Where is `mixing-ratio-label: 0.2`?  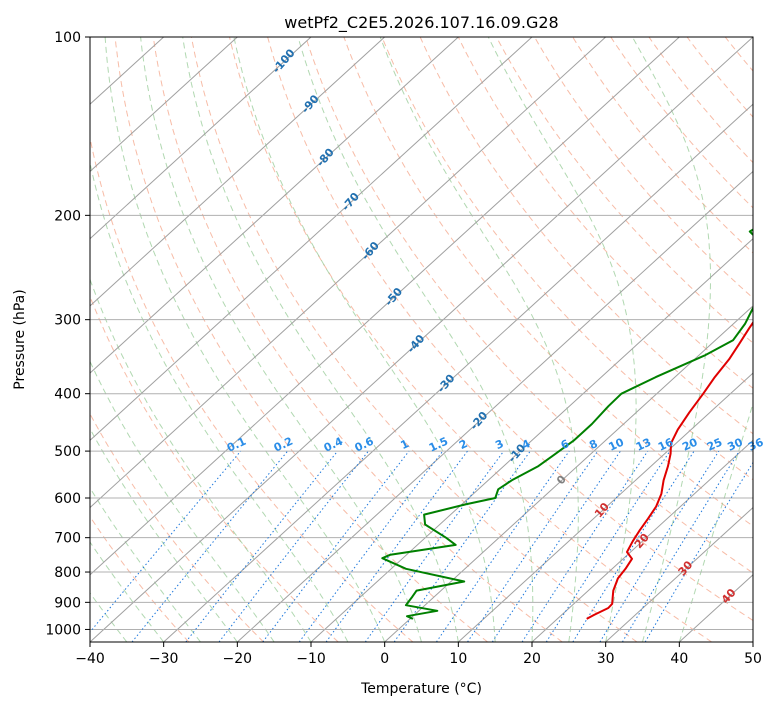
mixing-ratio-label: 0.2 is located at coordinates (283, 445).